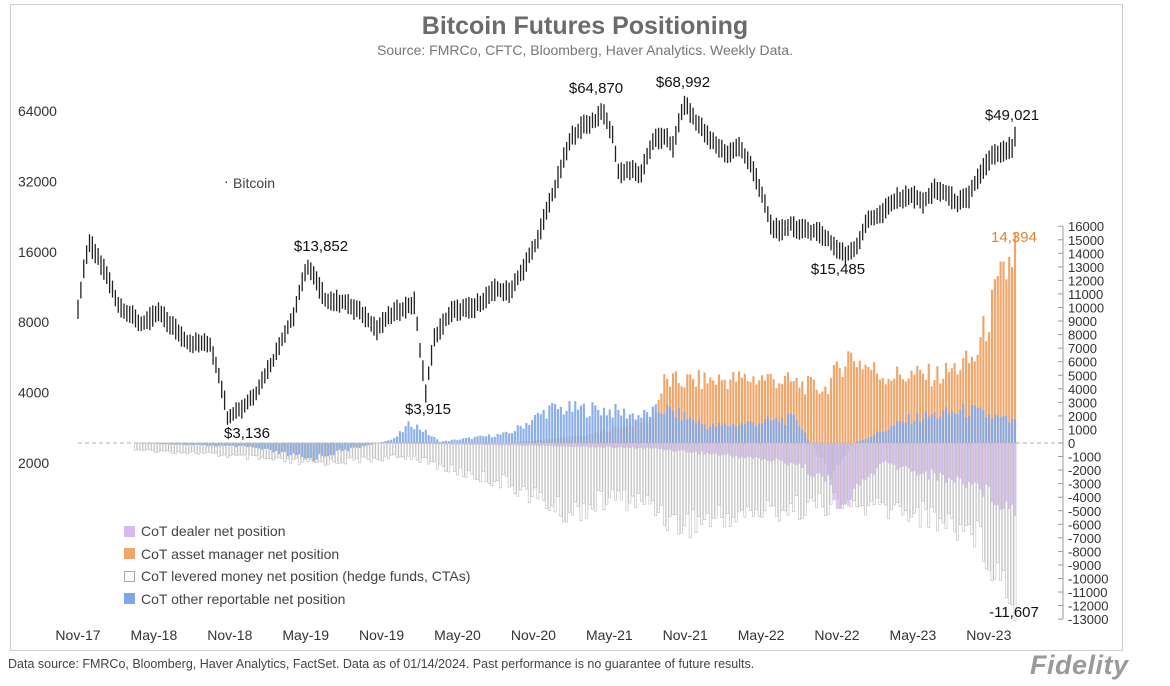 Image resolution: width=1170 pixels, height=686 pixels. What do you see at coordinates (229, 635) in the screenshot?
I see `x-axis-tick-label: Nov-18` at bounding box center [229, 635].